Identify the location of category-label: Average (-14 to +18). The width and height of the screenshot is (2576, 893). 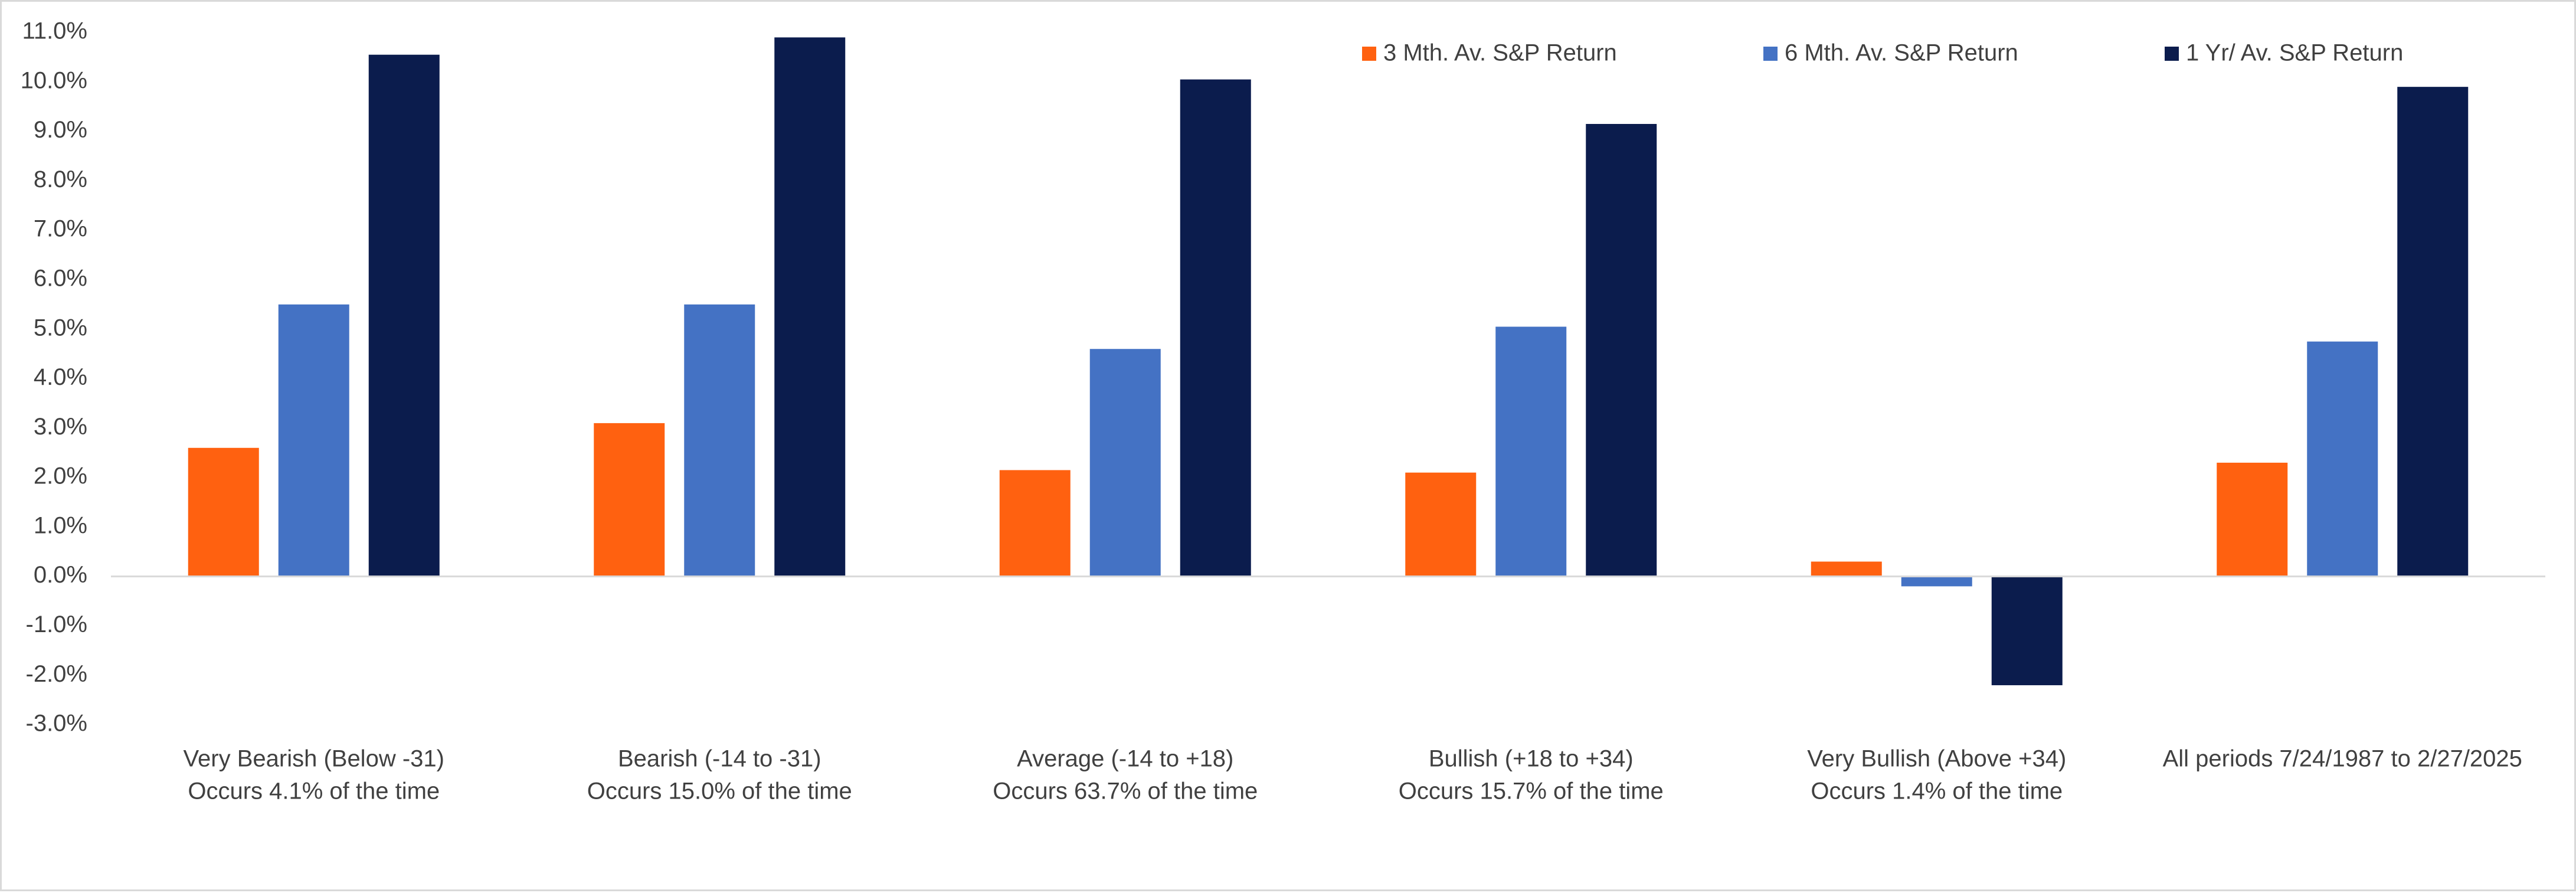
(1125, 759).